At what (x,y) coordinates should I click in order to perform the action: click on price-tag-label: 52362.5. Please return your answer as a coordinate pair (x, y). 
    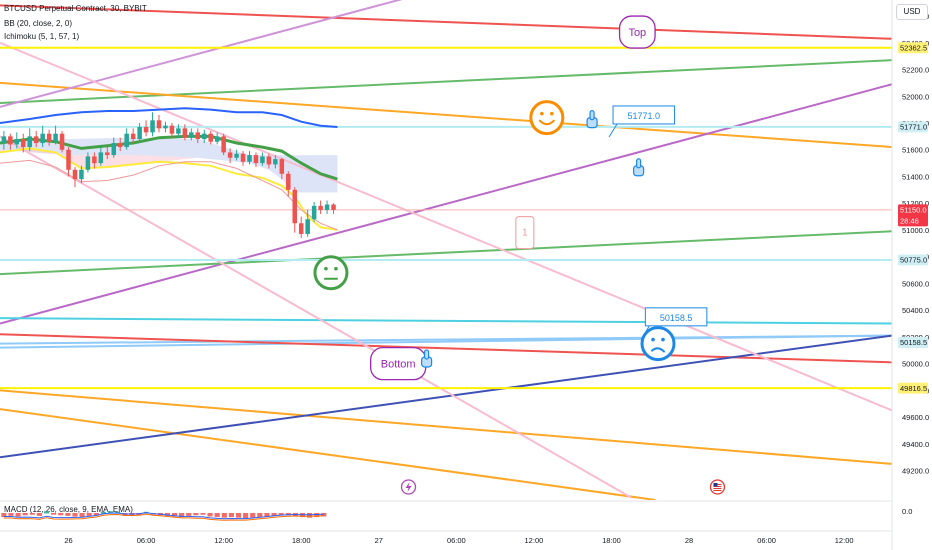
    Looking at the image, I should click on (913, 47).